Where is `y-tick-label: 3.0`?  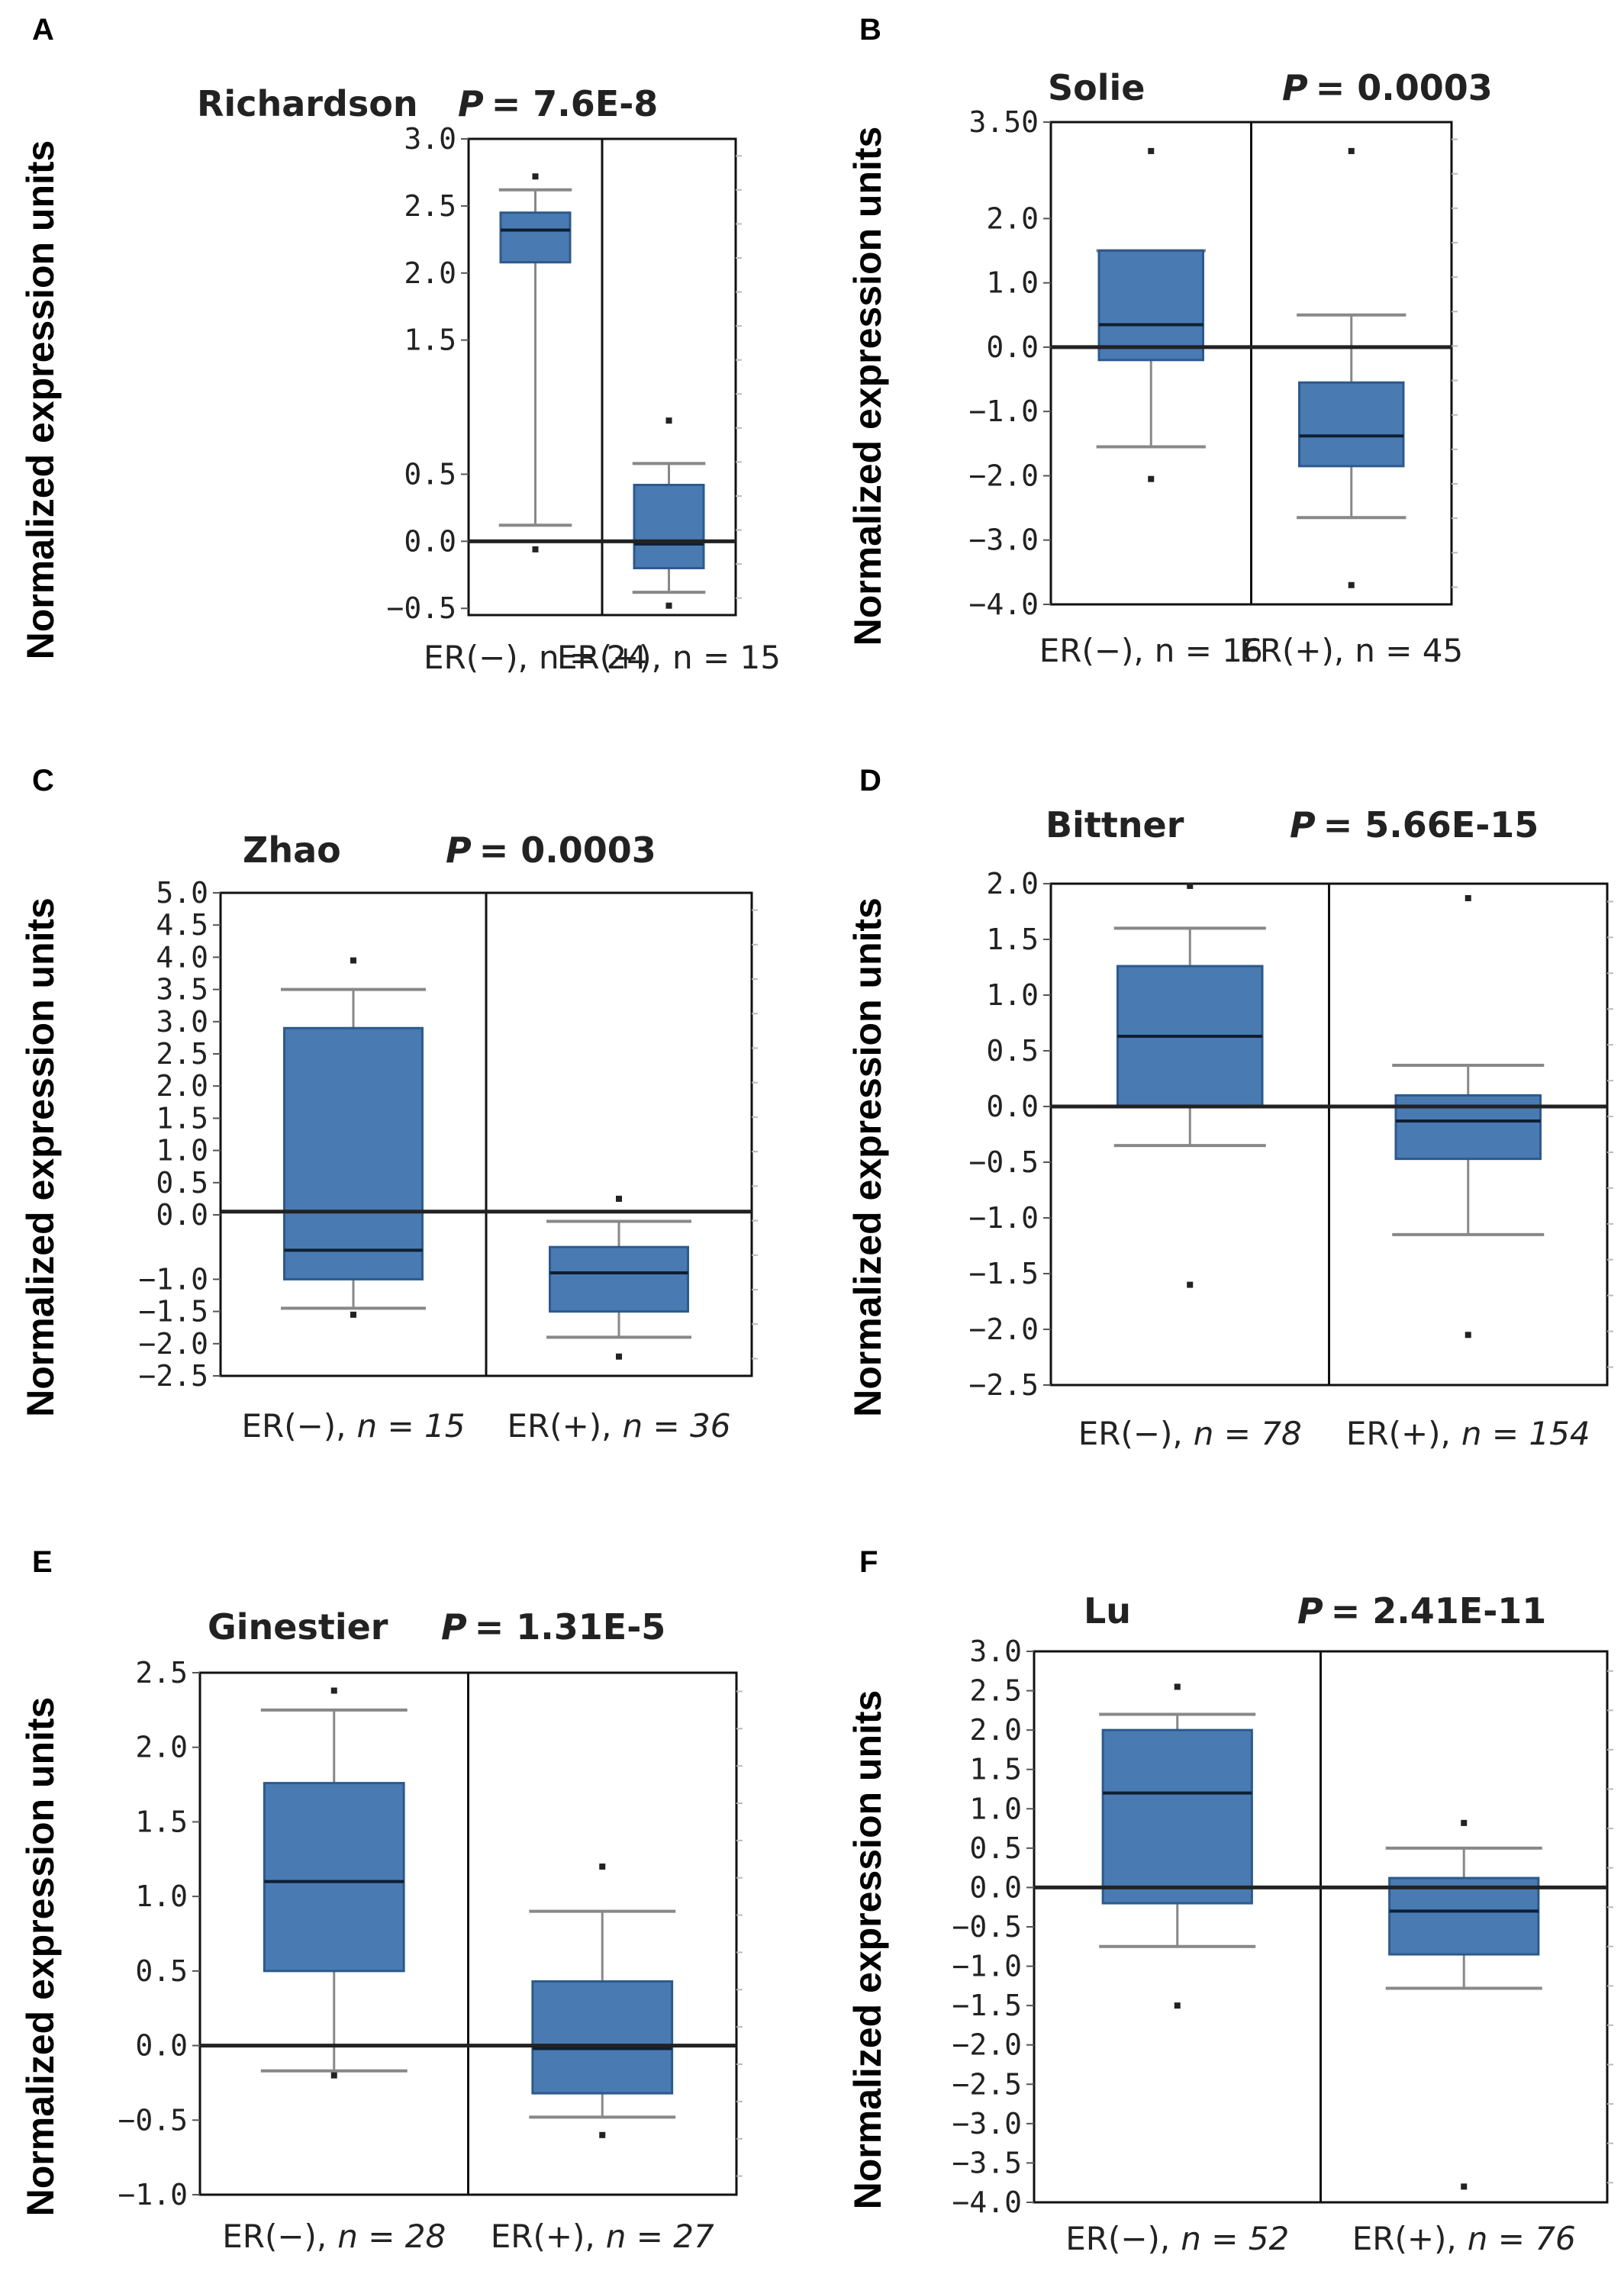
y-tick-label: 3.0 is located at coordinates (182, 1022).